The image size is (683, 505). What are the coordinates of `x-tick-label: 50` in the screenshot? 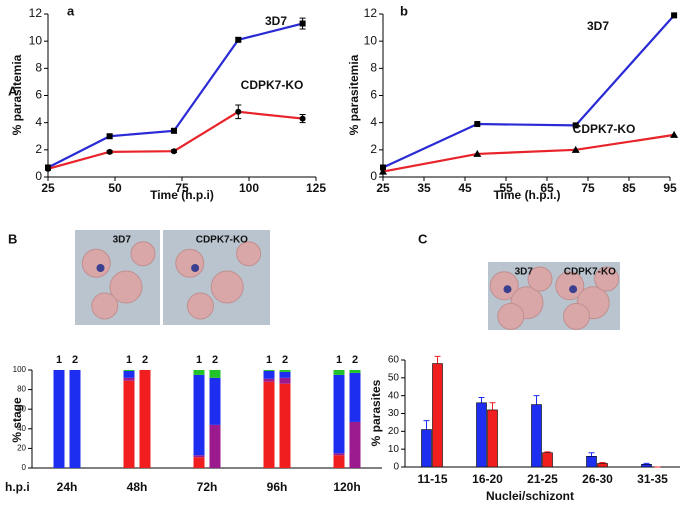 It's located at (115, 188).